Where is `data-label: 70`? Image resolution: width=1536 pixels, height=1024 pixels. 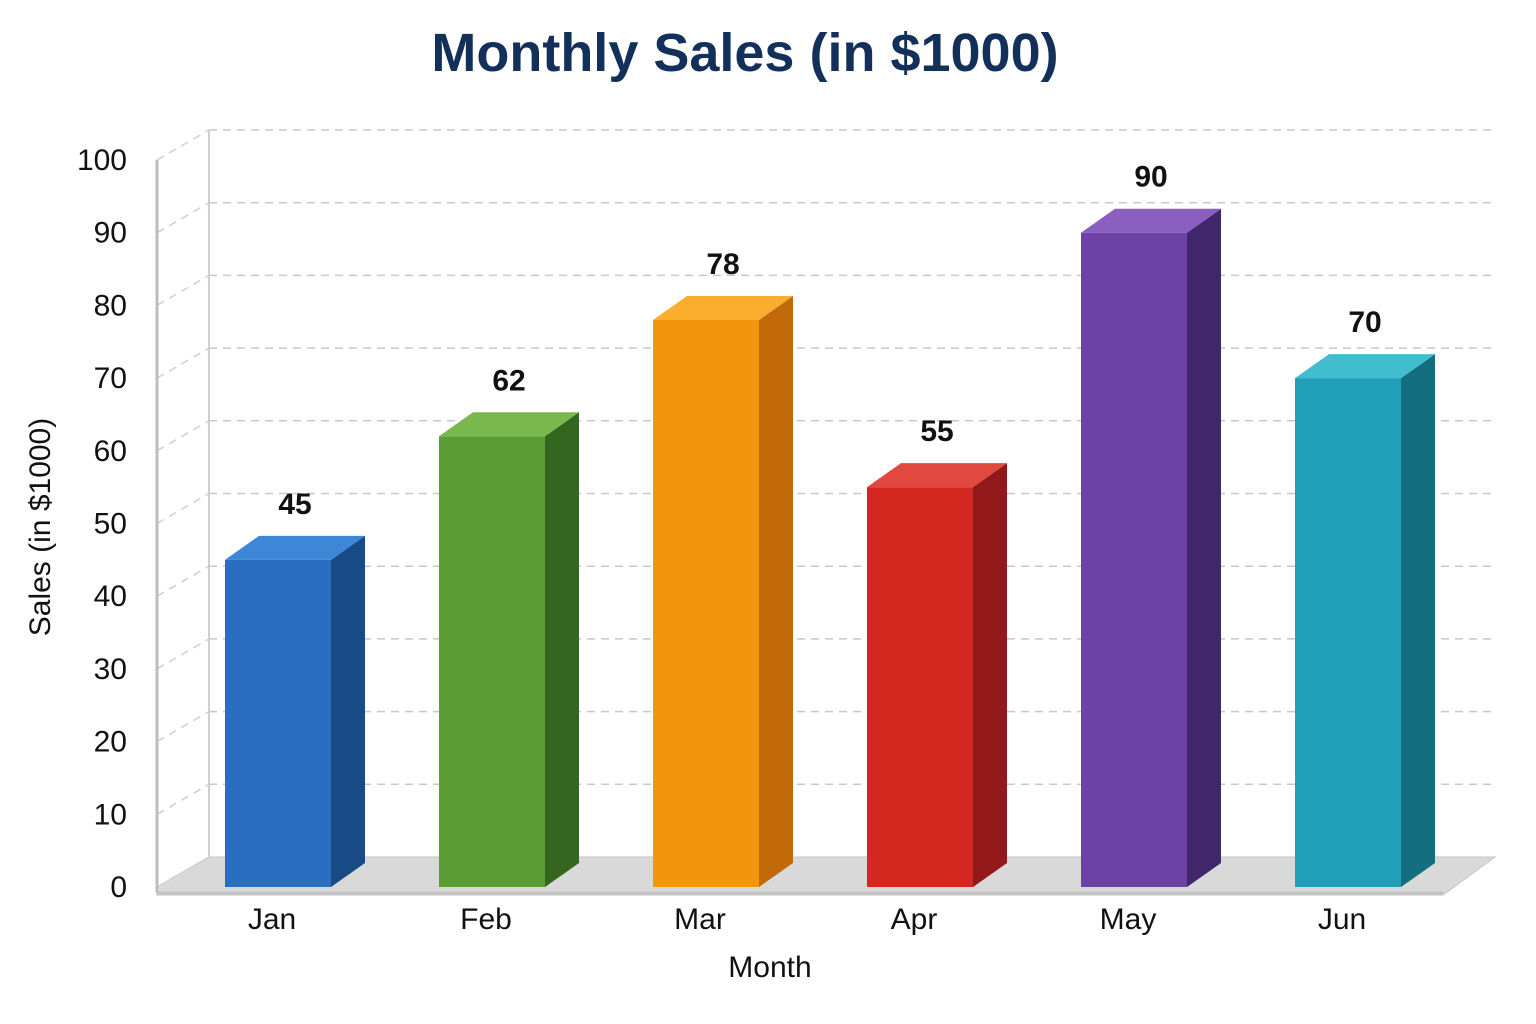 data-label: 70 is located at coordinates (1364, 322).